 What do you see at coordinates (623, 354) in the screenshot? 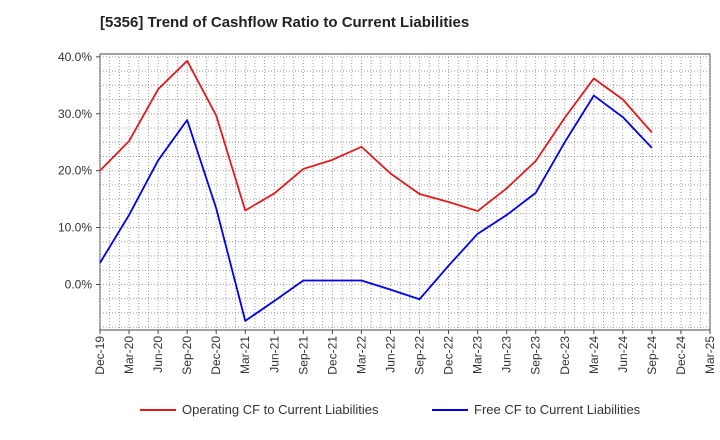
I see `x-tick-label: Jun-24` at bounding box center [623, 354].